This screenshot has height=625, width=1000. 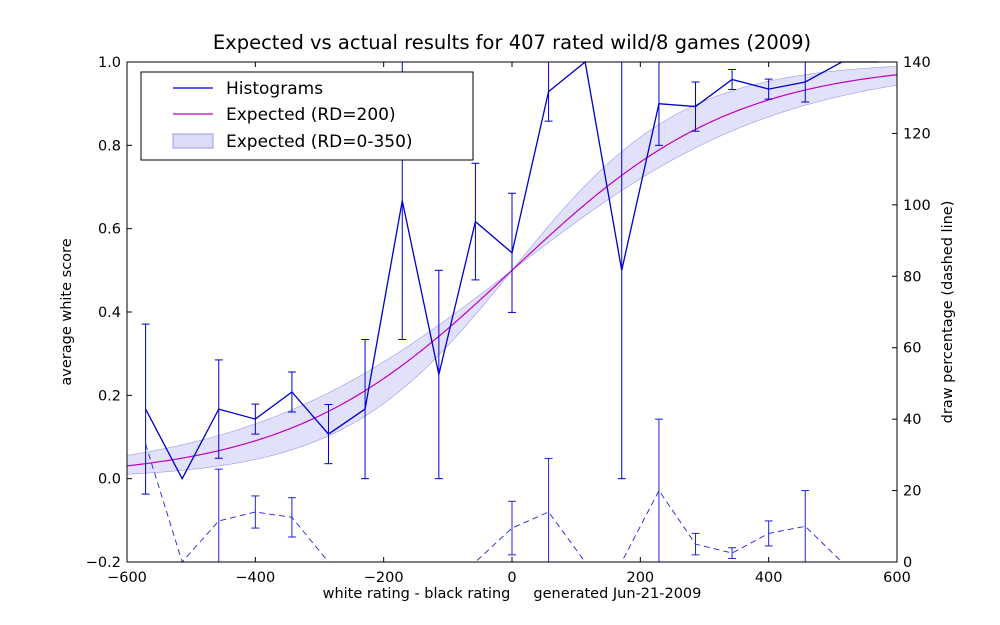 What do you see at coordinates (109, 396) in the screenshot?
I see `y-tick-label: 0.2` at bounding box center [109, 396].